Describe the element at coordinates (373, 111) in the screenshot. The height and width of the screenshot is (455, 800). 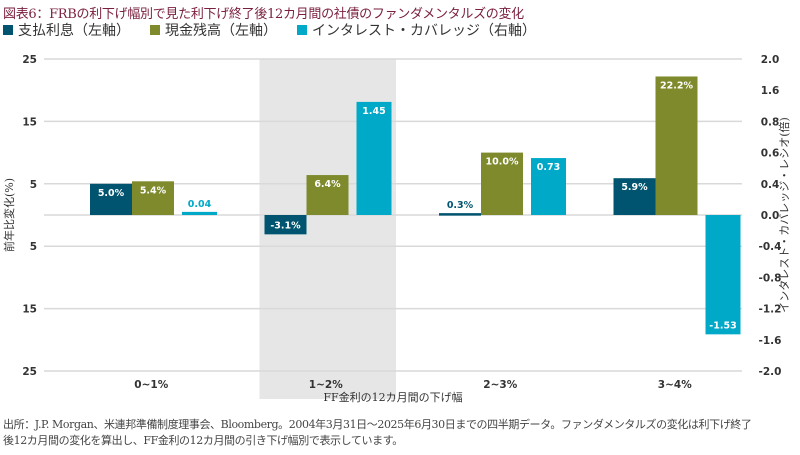
I see `bar-label: 1.45` at that location.